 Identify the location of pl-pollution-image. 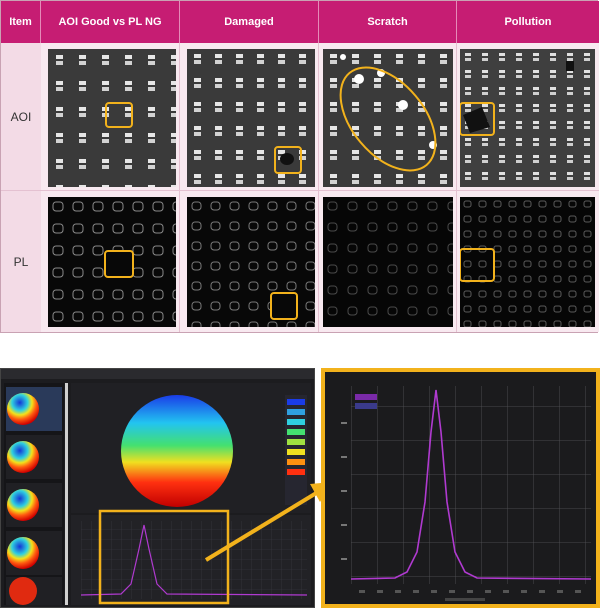
(527, 262).